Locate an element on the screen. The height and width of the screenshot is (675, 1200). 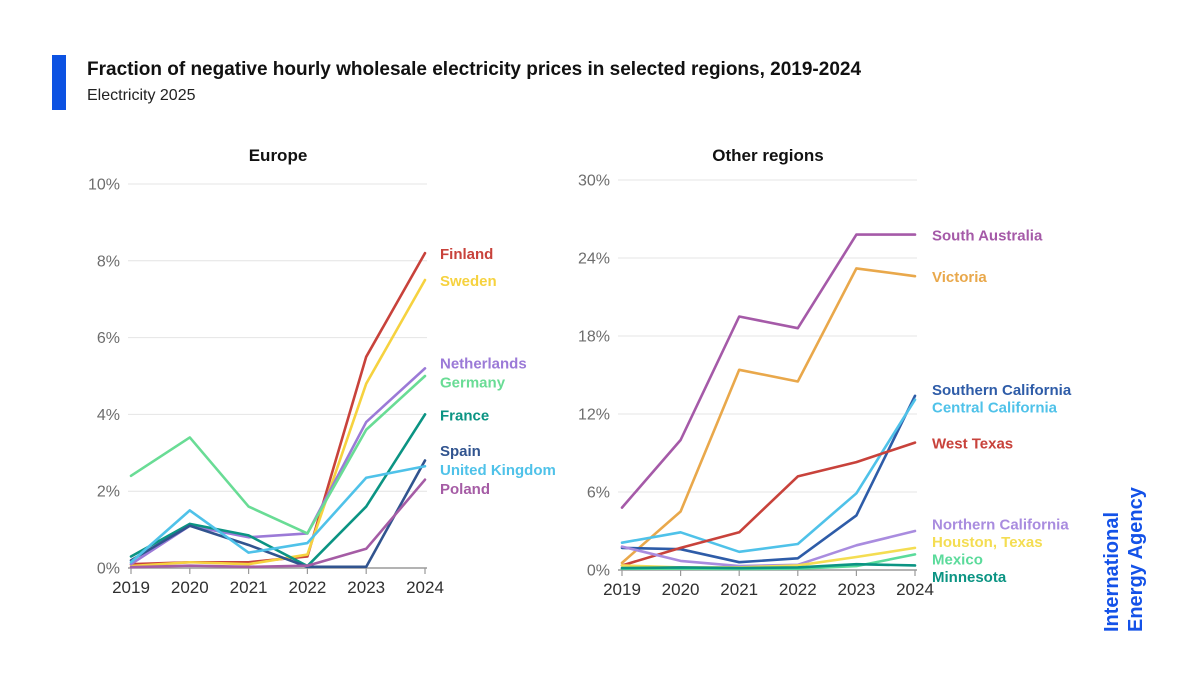
legend-label-west-texas: West Texas is located at coordinates (972, 444).